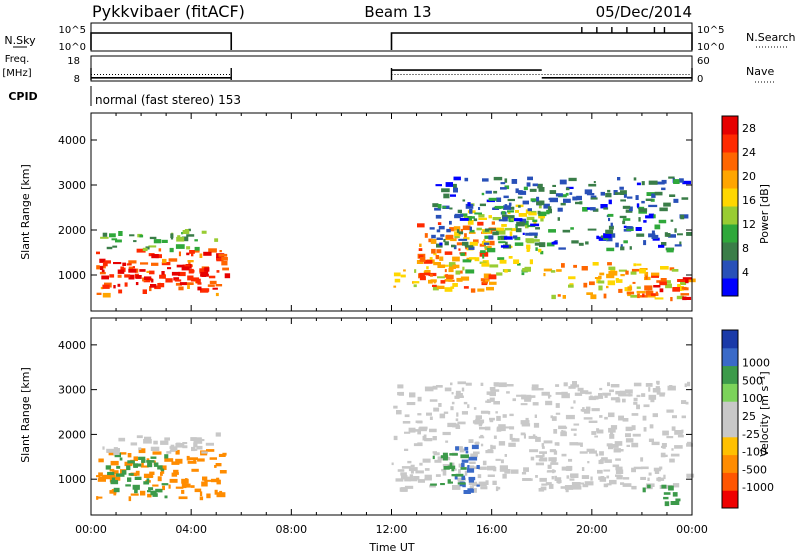 Image resolution: width=800 pixels, height=554 pixels. I want to click on time-axis-label: Time UT, so click(391, 547).